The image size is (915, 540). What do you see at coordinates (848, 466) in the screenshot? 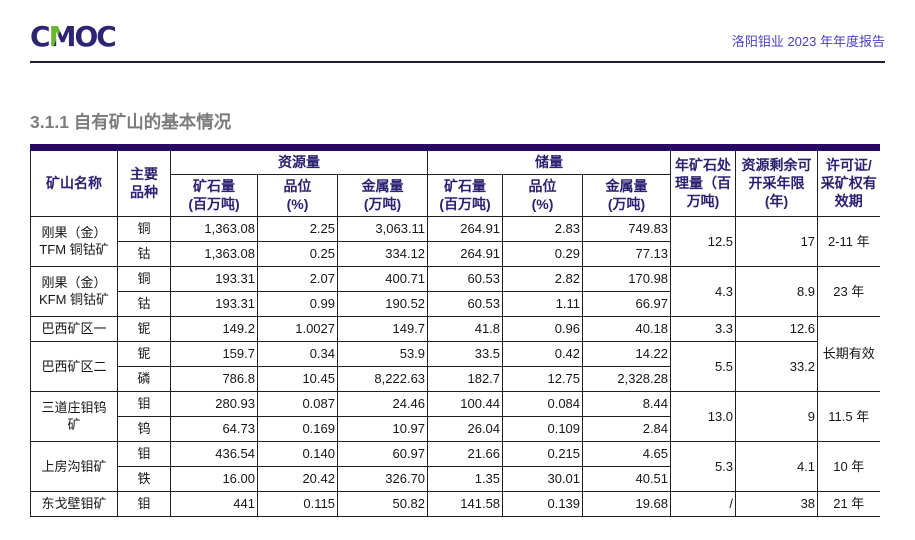
I see `license-cell: 10 年` at bounding box center [848, 466].